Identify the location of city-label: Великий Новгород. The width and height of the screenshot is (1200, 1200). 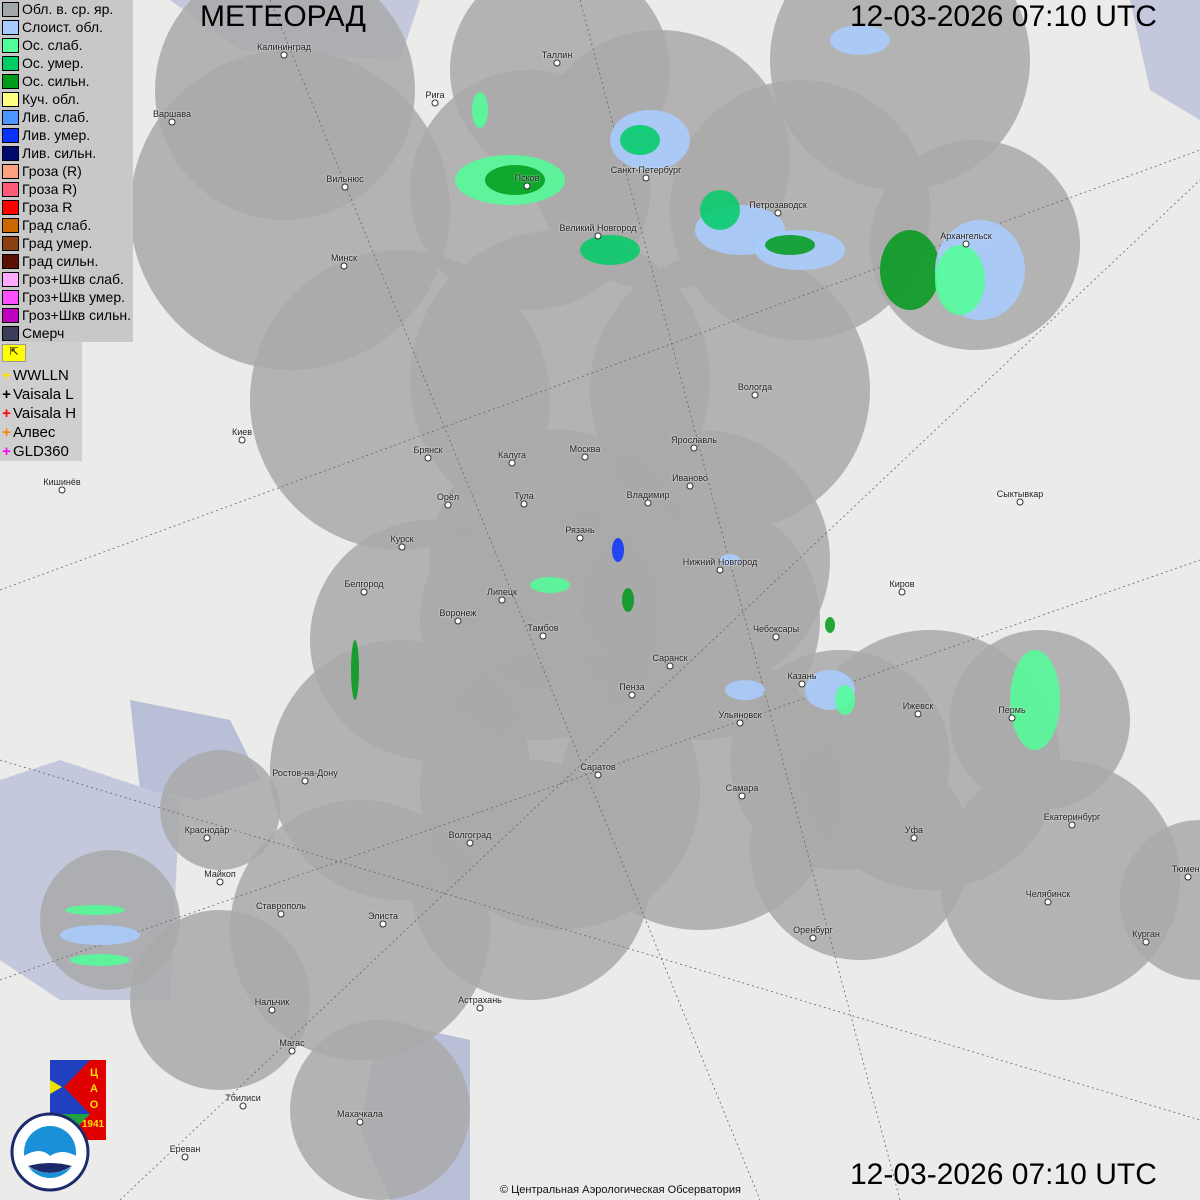
(598, 228).